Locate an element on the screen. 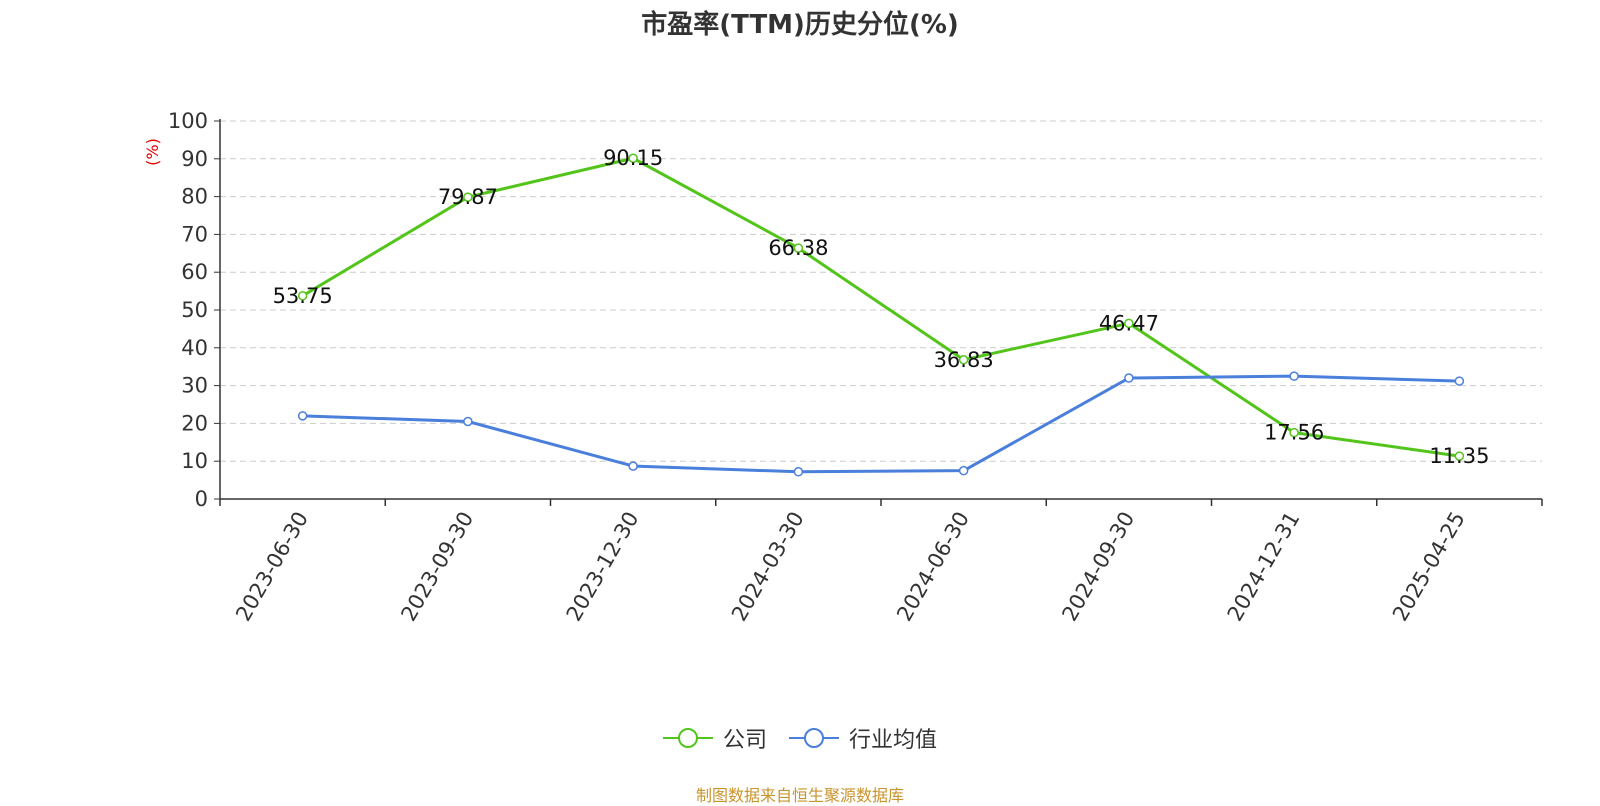 This screenshot has height=806, width=1600. x-tick-label: 2024-06-30 is located at coordinates (933, 567).